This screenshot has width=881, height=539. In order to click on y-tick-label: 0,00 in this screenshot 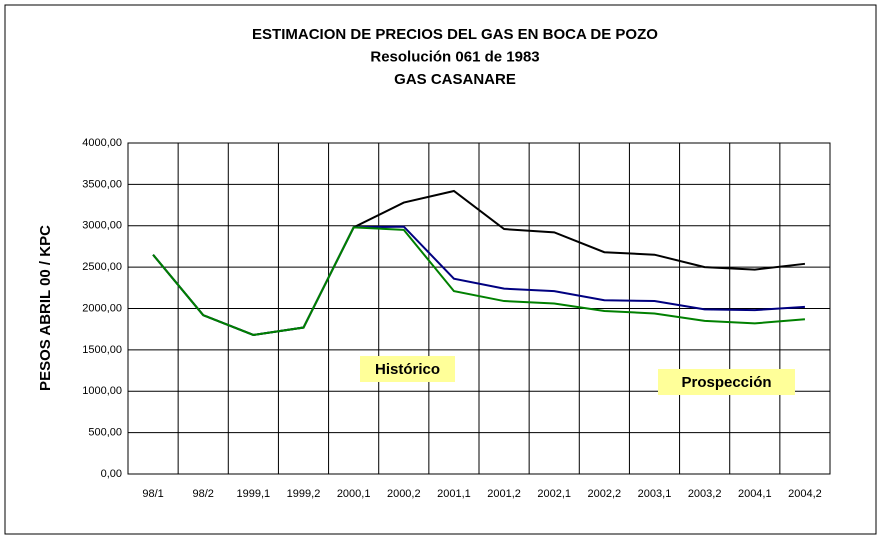, I will do `click(111, 474)`.